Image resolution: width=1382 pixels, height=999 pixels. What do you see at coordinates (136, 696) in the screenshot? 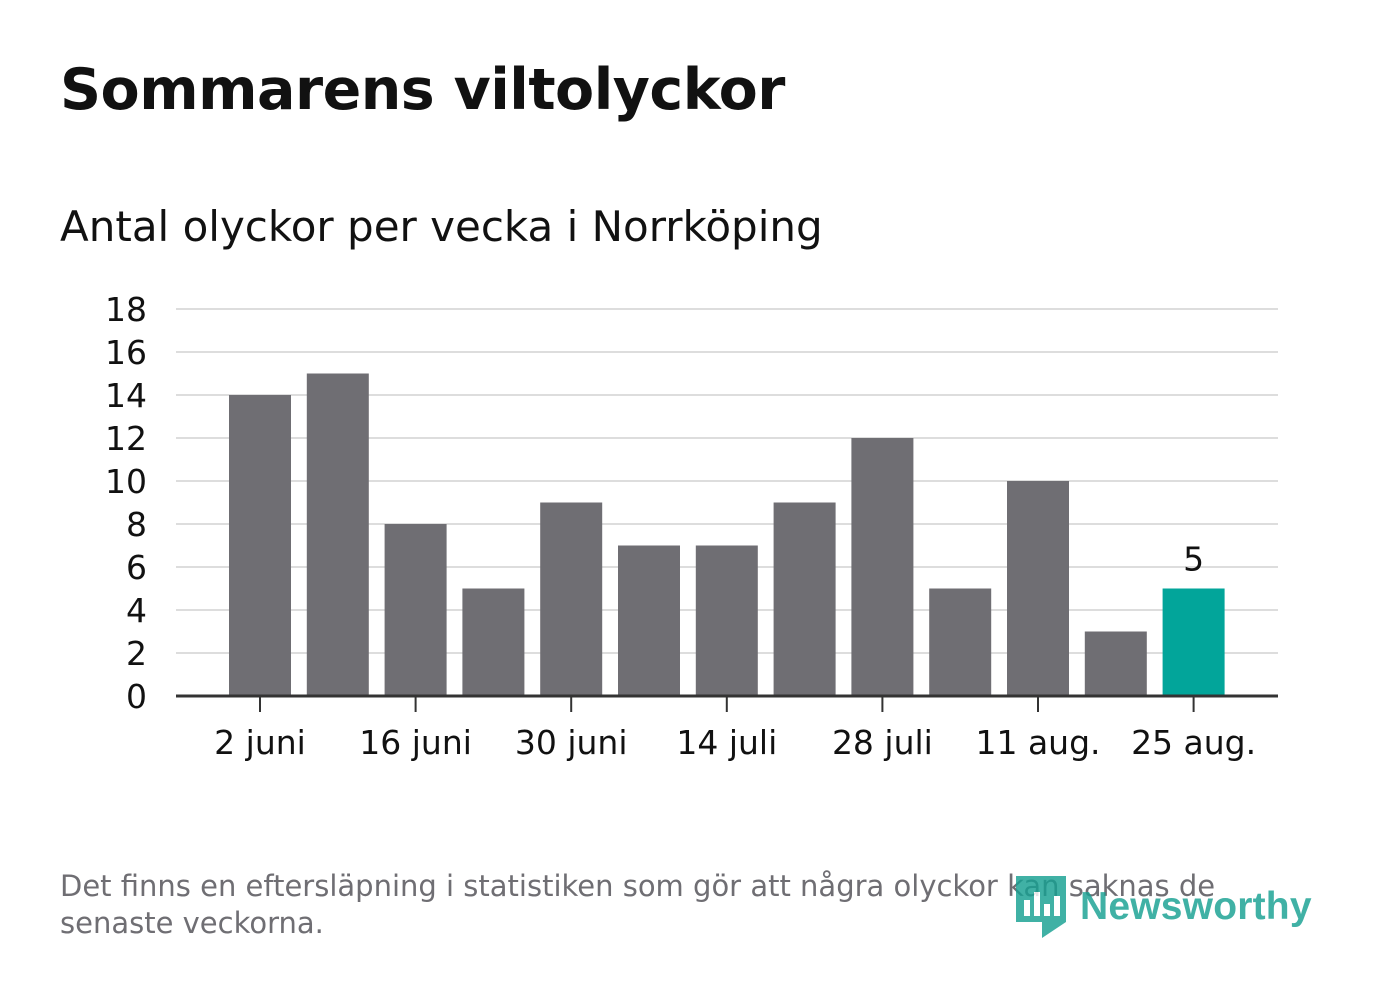
I see `y-tick-label: 0` at bounding box center [136, 696].